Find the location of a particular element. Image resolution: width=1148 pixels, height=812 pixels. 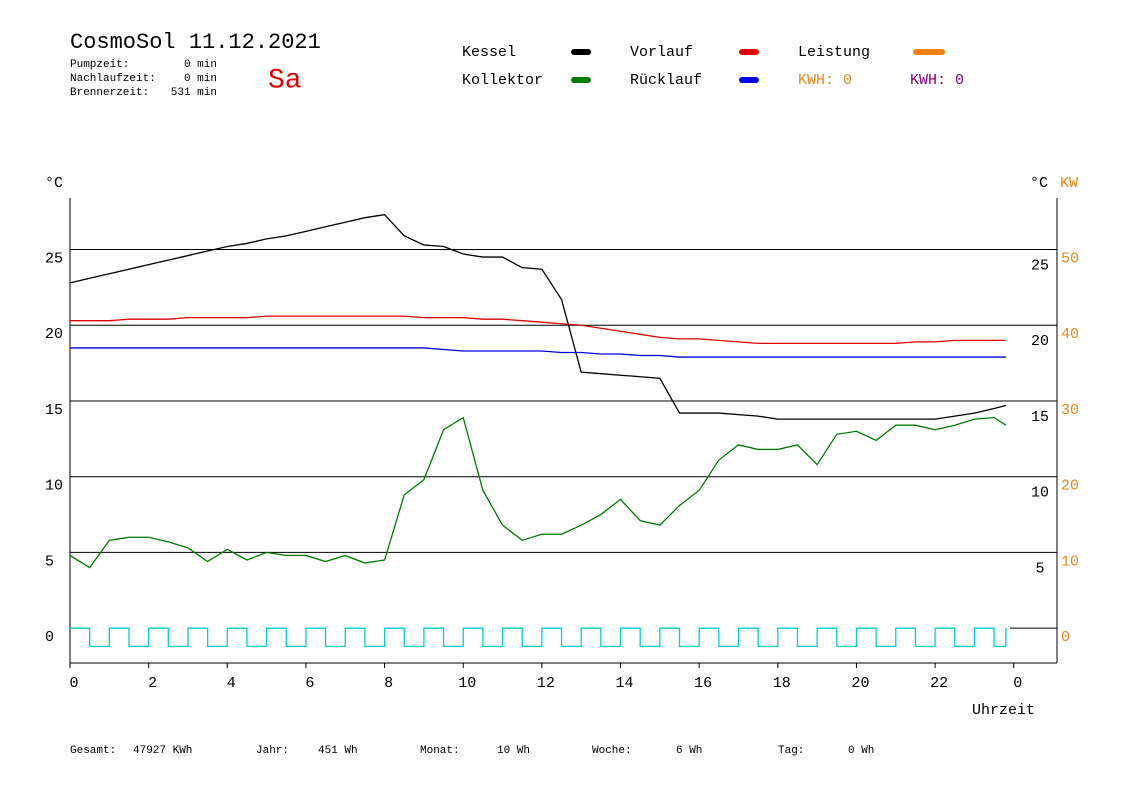

footer-value: 0 Wh is located at coordinates (861, 751).